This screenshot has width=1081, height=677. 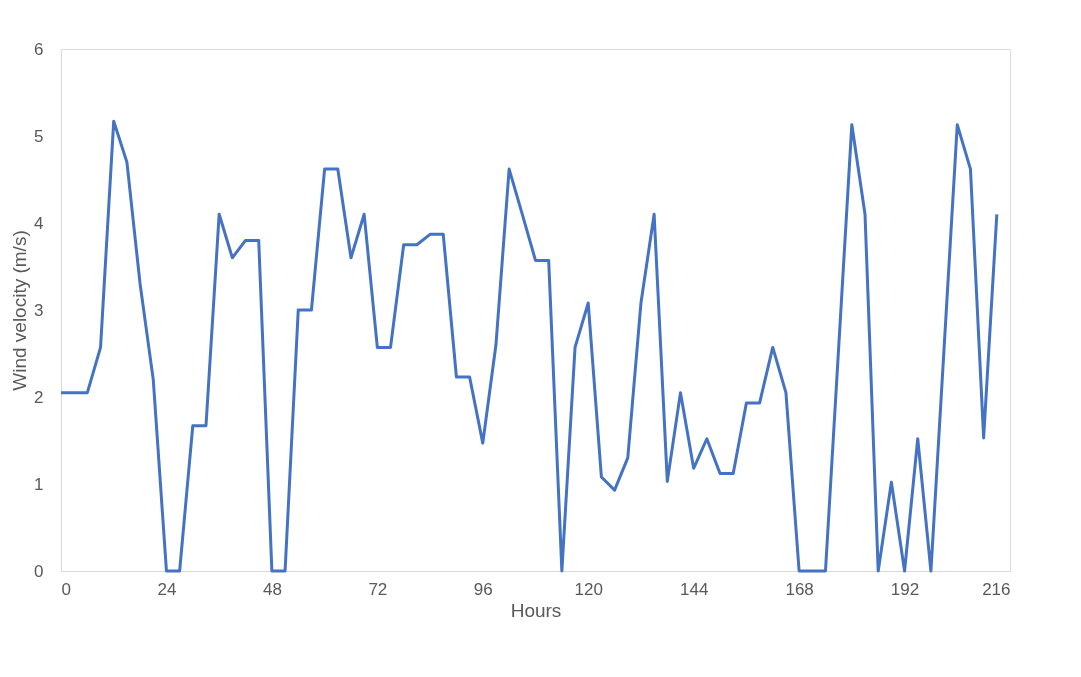 What do you see at coordinates (39, 397) in the screenshot?
I see `y-tick-label: 2` at bounding box center [39, 397].